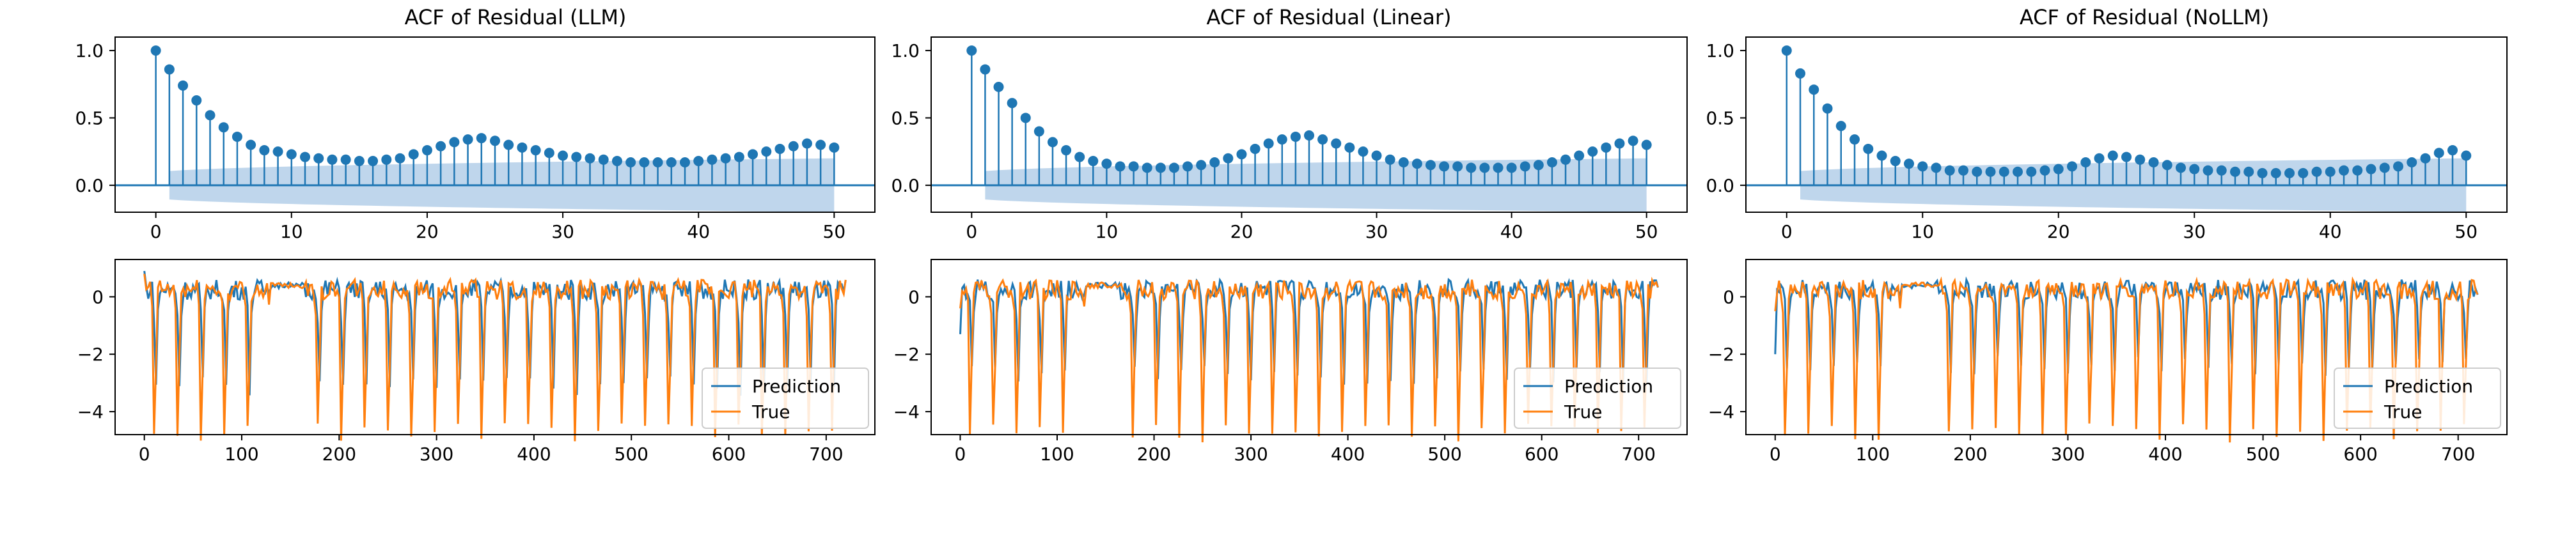  I want to click on x-tick-label: 200, so click(1154, 454).